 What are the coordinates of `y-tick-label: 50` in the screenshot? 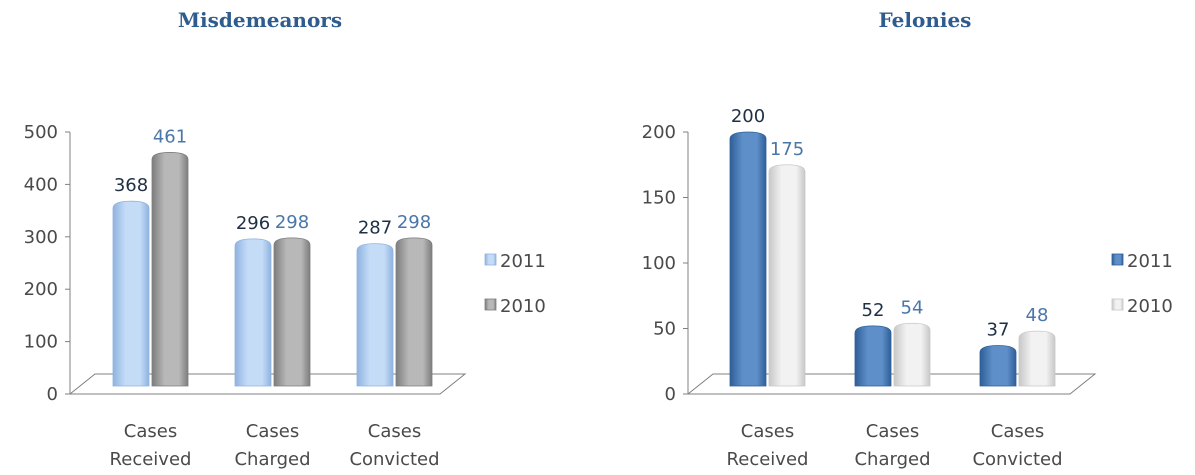 It's located at (664, 329).